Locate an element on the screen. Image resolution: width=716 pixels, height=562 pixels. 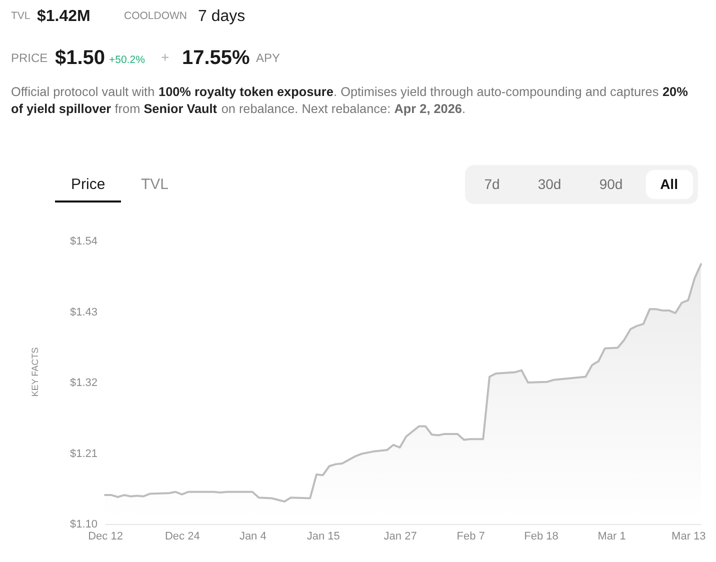
text: COOLDOWN is located at coordinates (155, 16).